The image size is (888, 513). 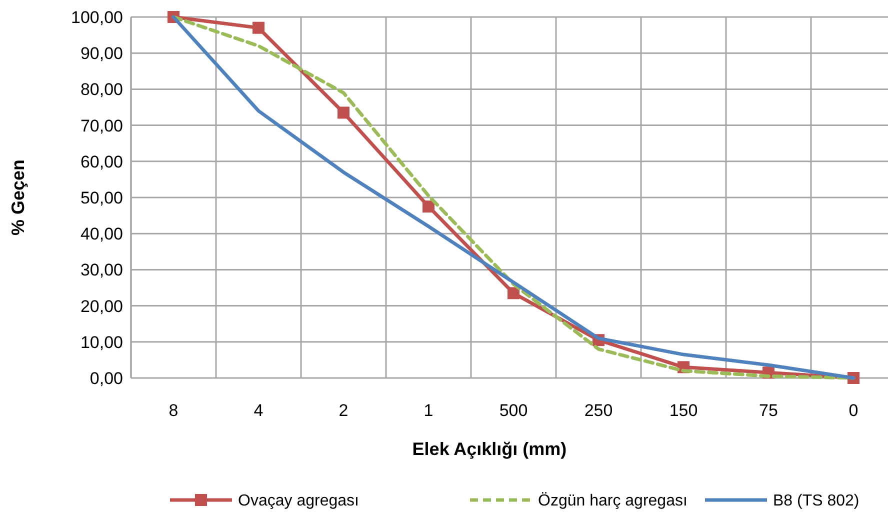 I want to click on x-tick-label: 1, so click(x=429, y=410).